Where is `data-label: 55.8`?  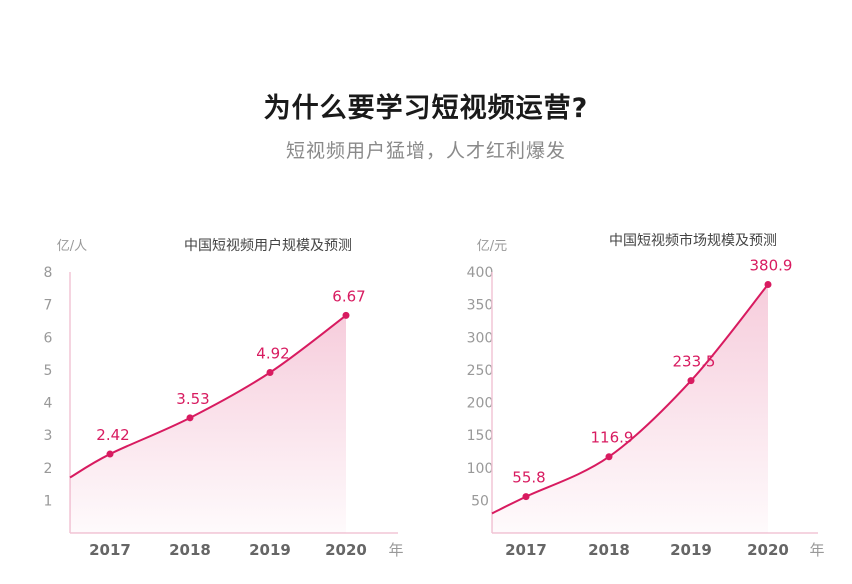 data-label: 55.8 is located at coordinates (528, 478).